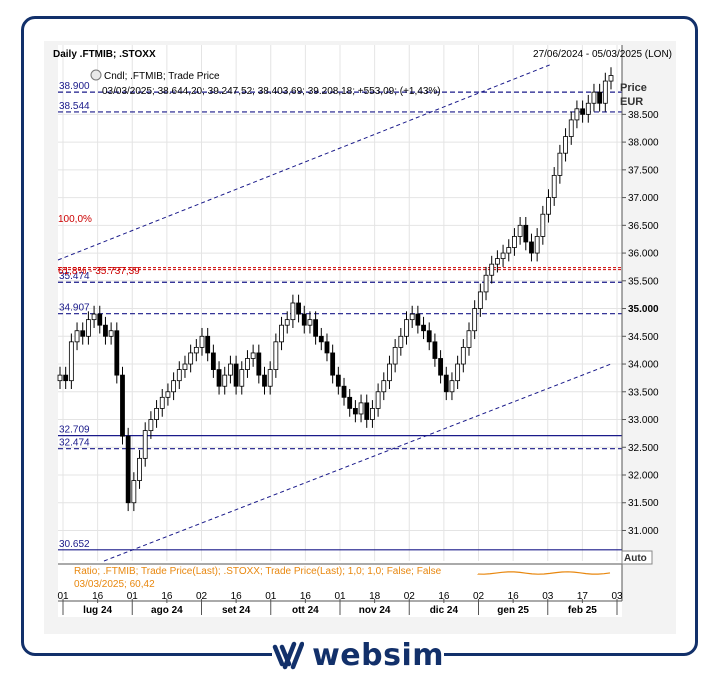  Describe the element at coordinates (643, 365) in the screenshot. I see `y-tick-label: 34.000` at that location.